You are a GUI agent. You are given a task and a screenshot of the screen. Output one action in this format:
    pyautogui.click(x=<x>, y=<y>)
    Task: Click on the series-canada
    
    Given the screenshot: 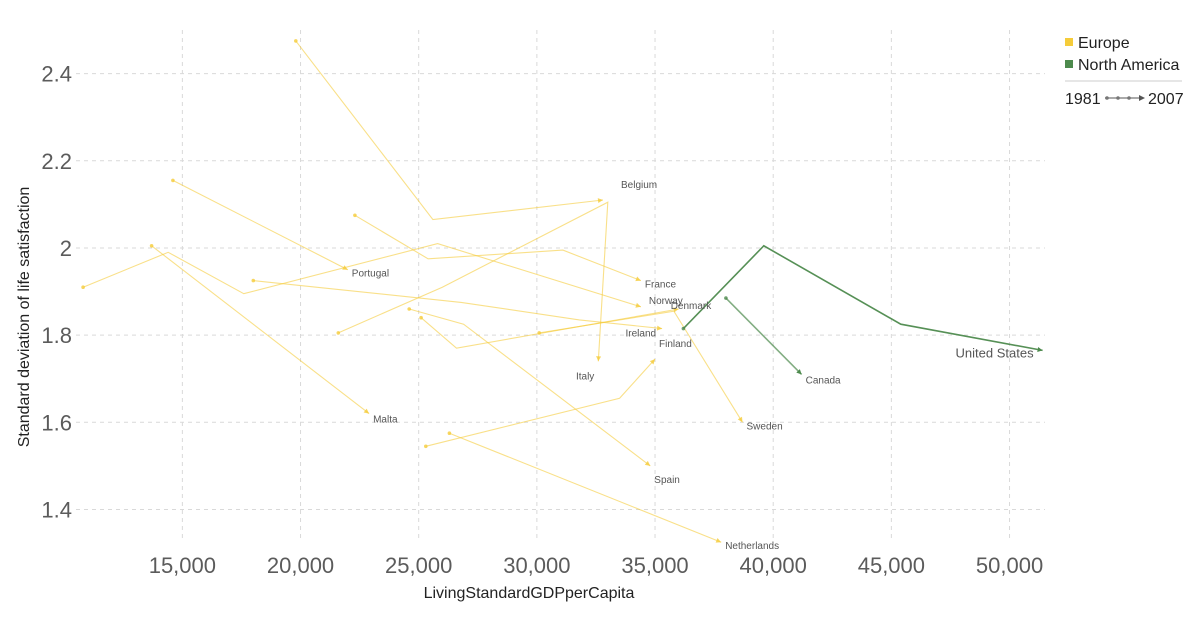 What is the action you would take?
    pyautogui.click(x=763, y=336)
    